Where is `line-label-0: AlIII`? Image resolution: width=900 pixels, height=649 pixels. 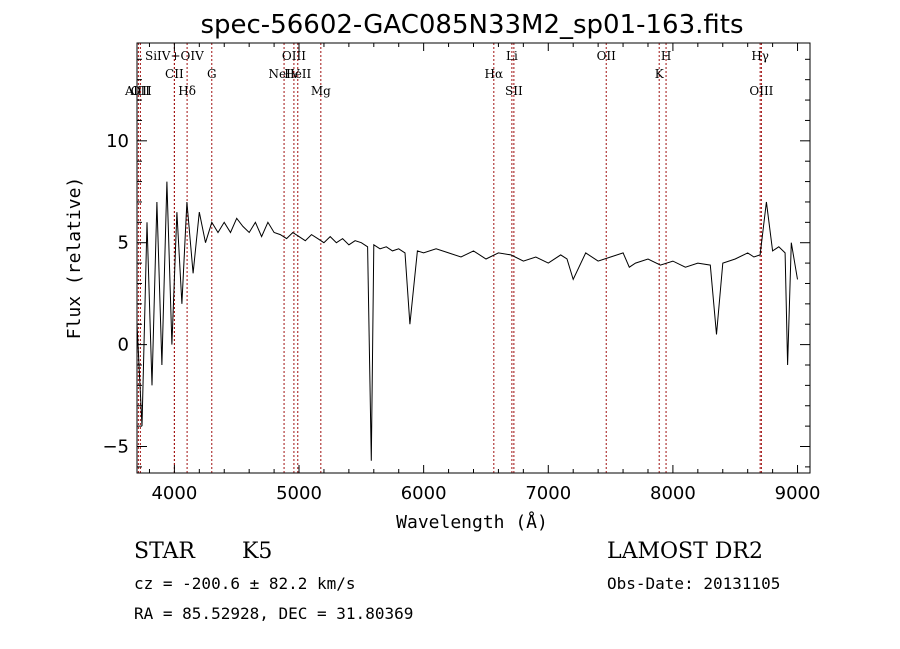
line-label-0: AlIII is located at coordinates (138, 91).